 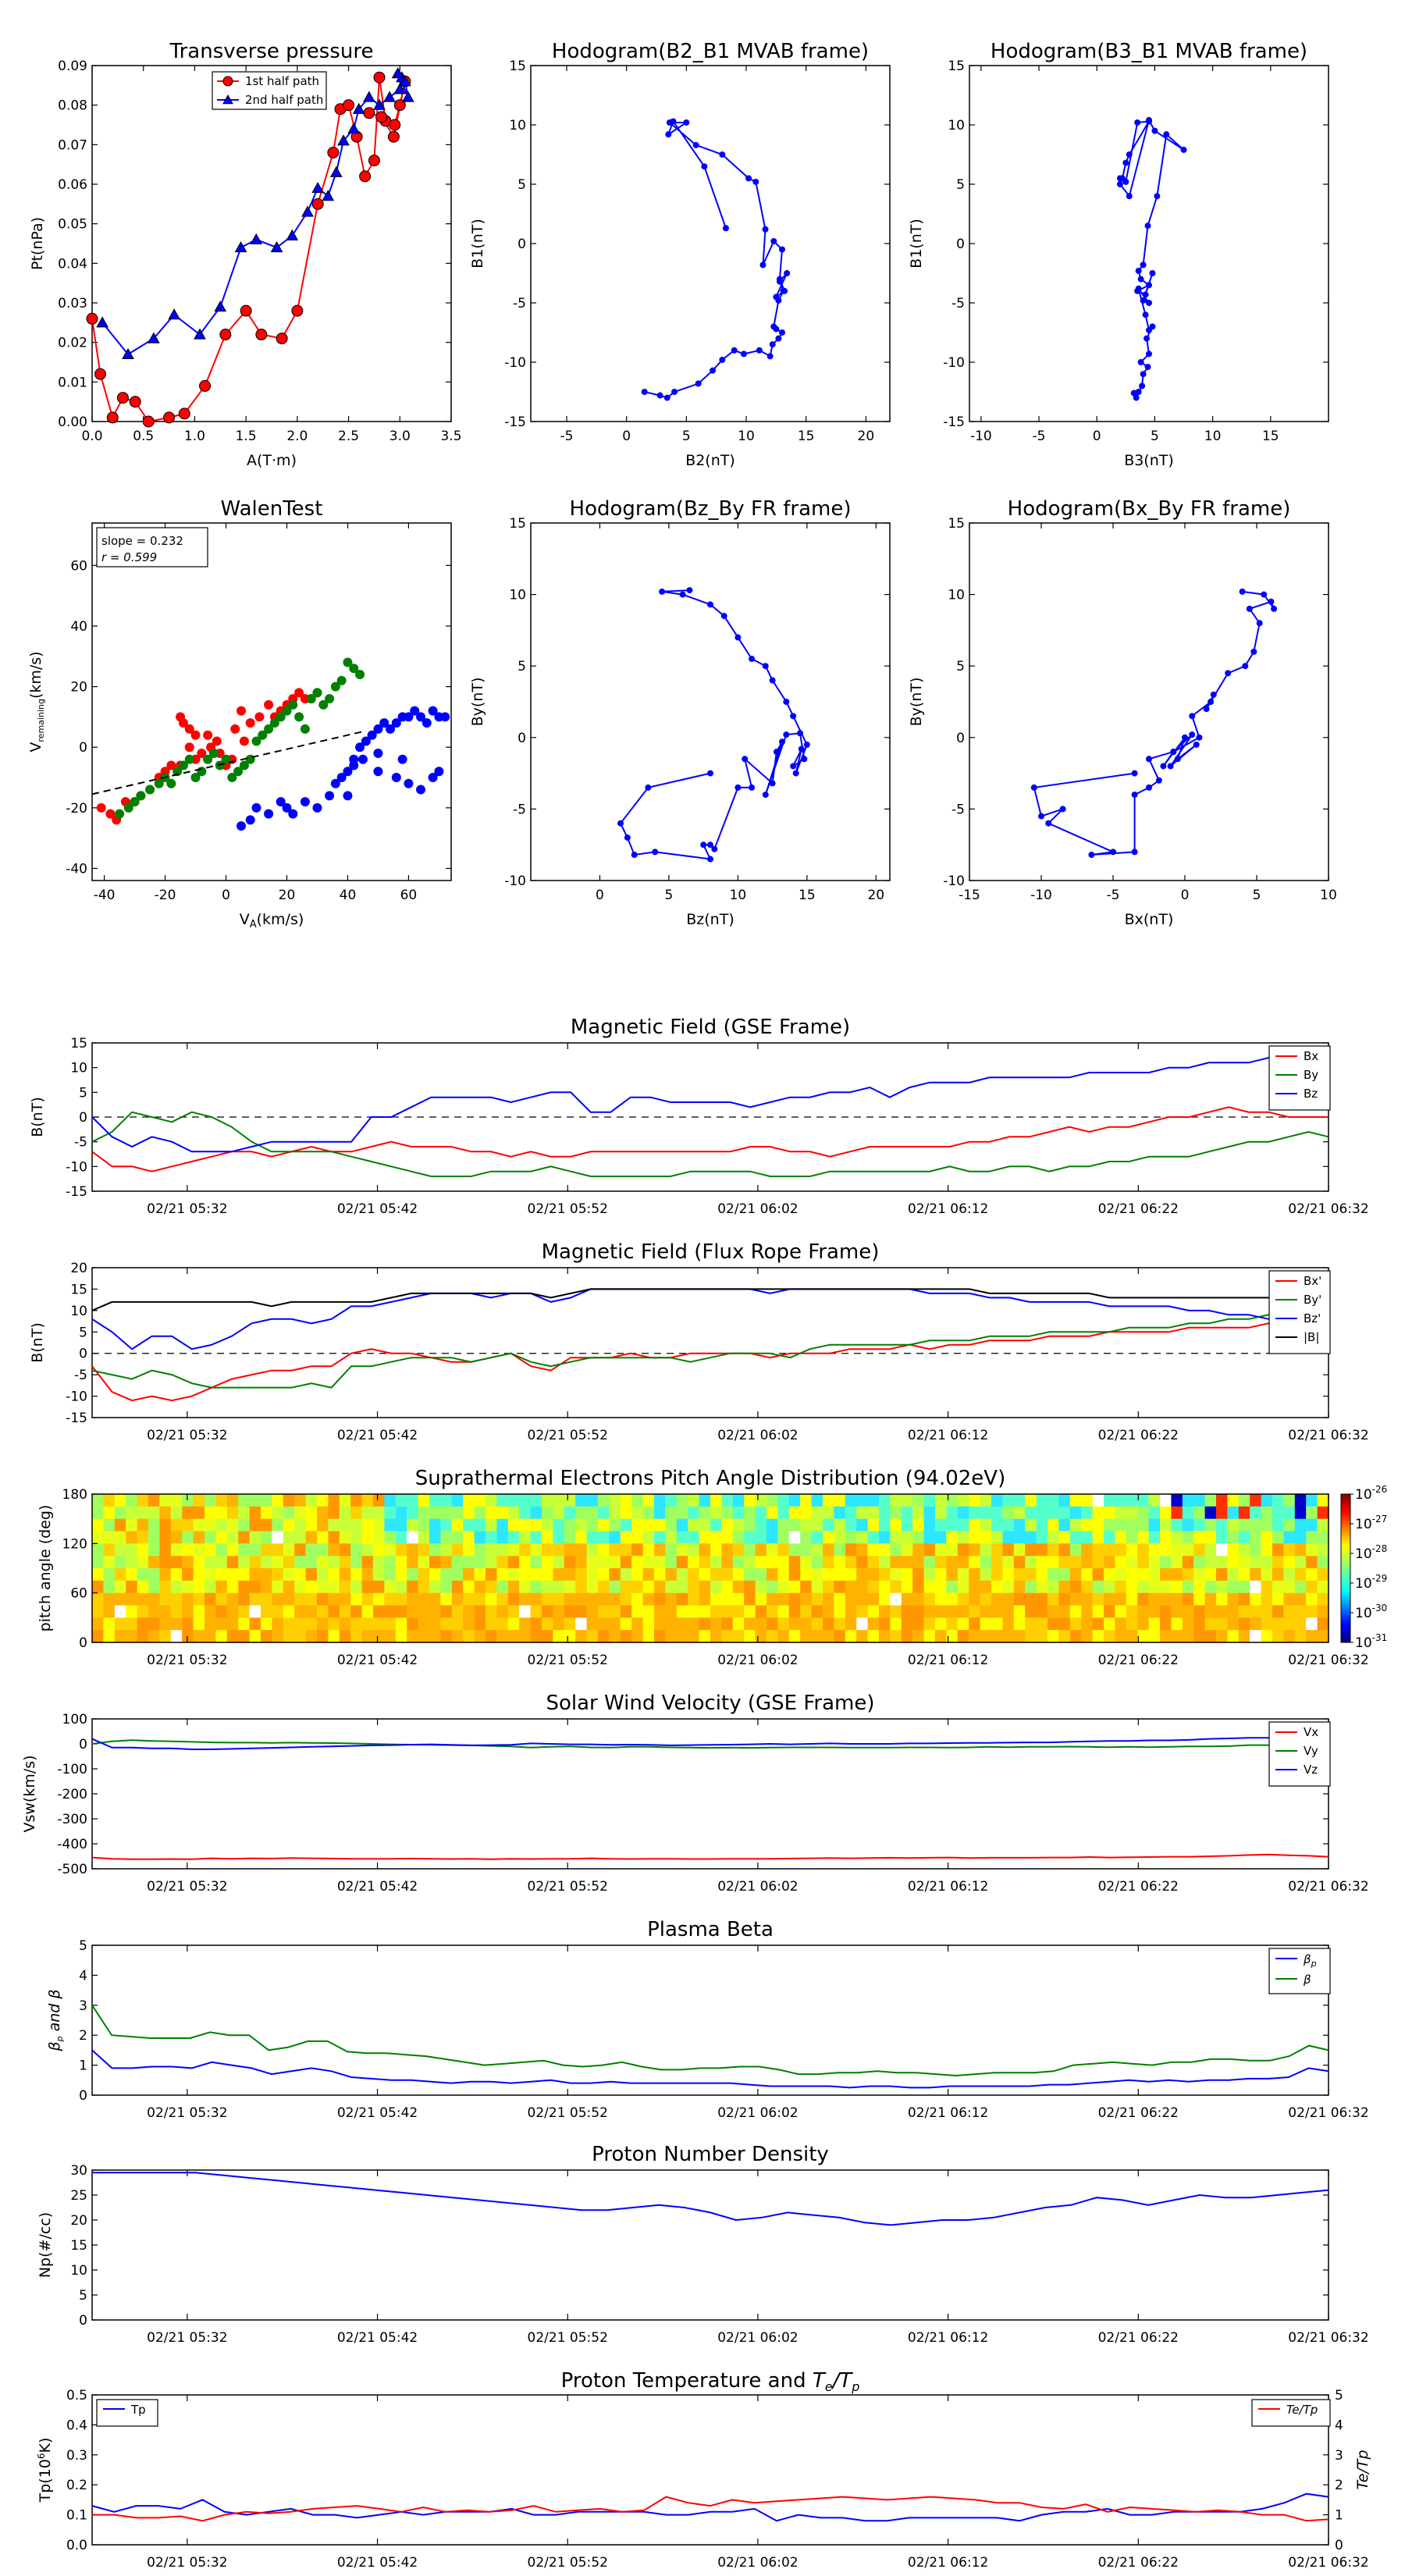 I want to click on series-2nd-half-marker, so click(x=128, y=353).